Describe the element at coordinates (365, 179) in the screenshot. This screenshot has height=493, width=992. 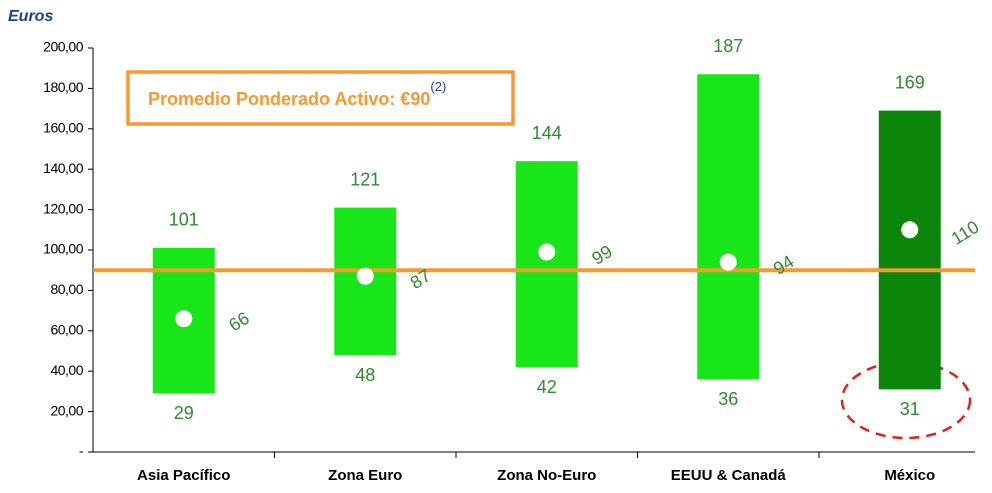
I see `high-label: 121` at that location.